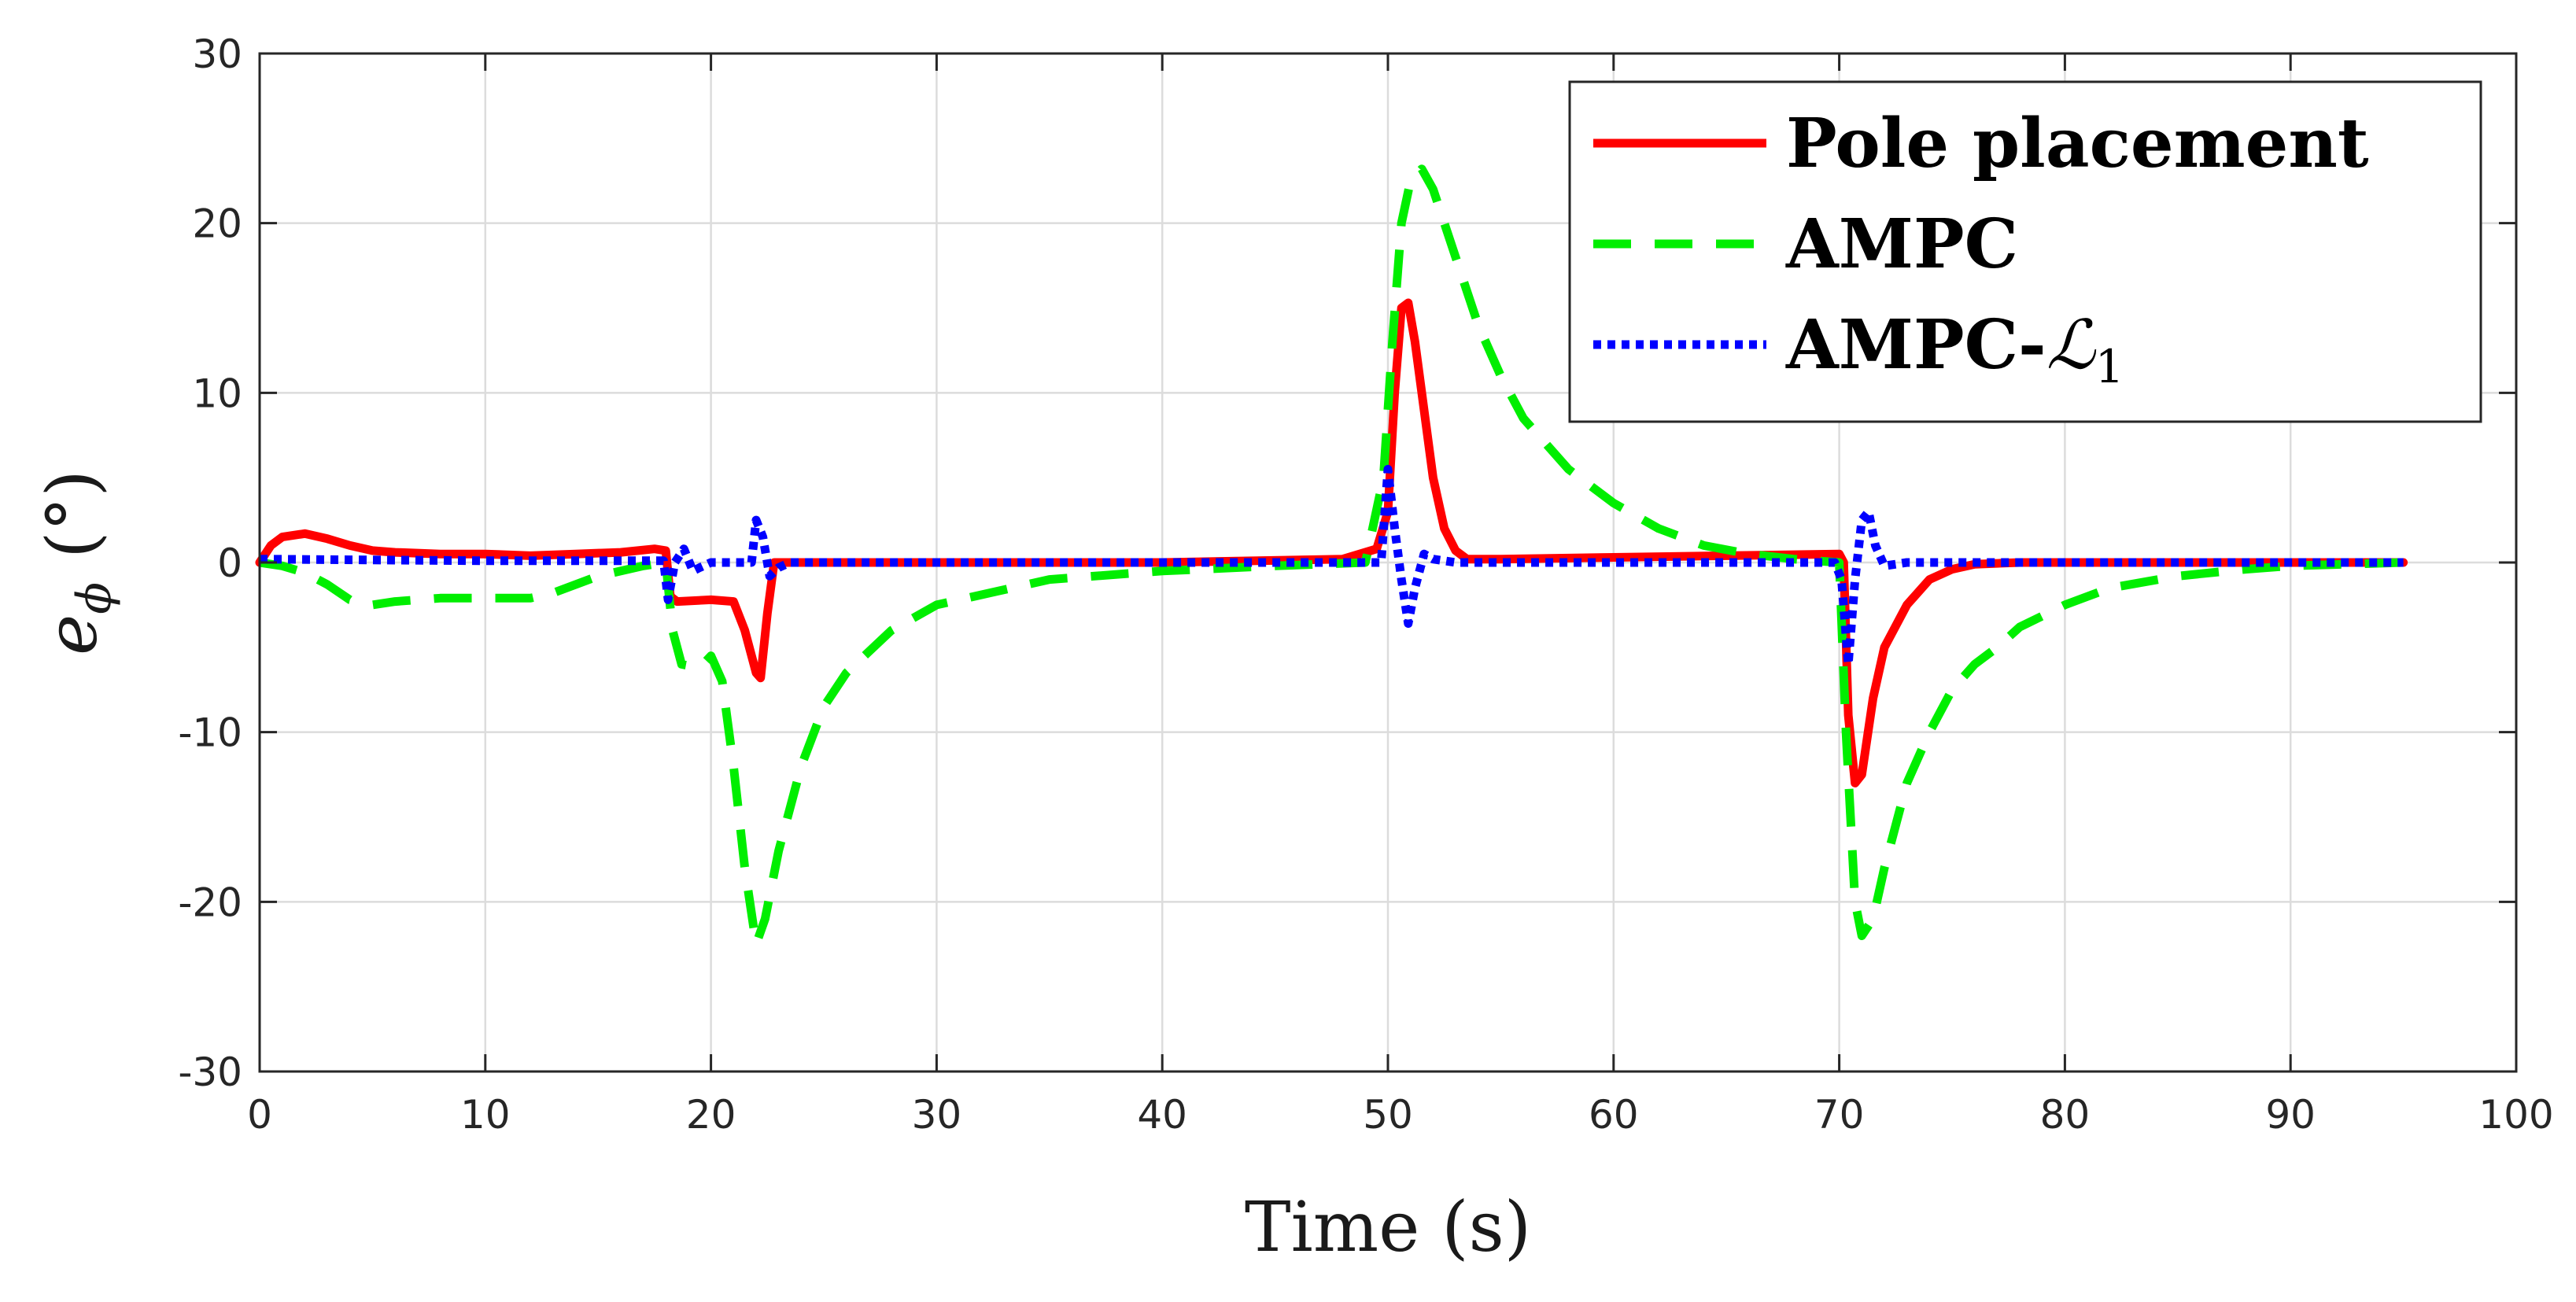 The height and width of the screenshot is (1302, 2576). I want to click on y-tick-label: 30, so click(217, 54).